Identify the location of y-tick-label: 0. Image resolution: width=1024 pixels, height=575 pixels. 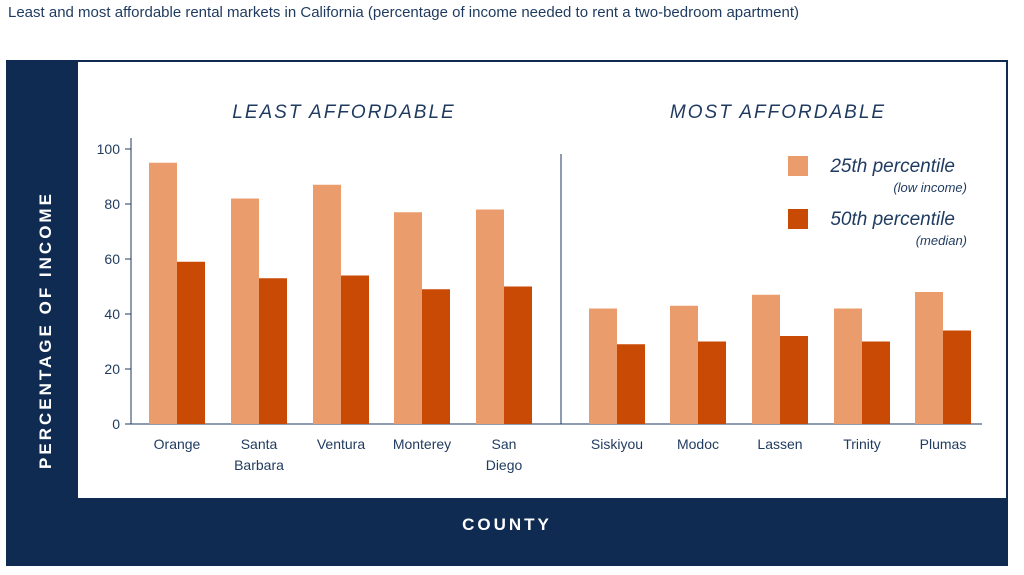
(116, 424).